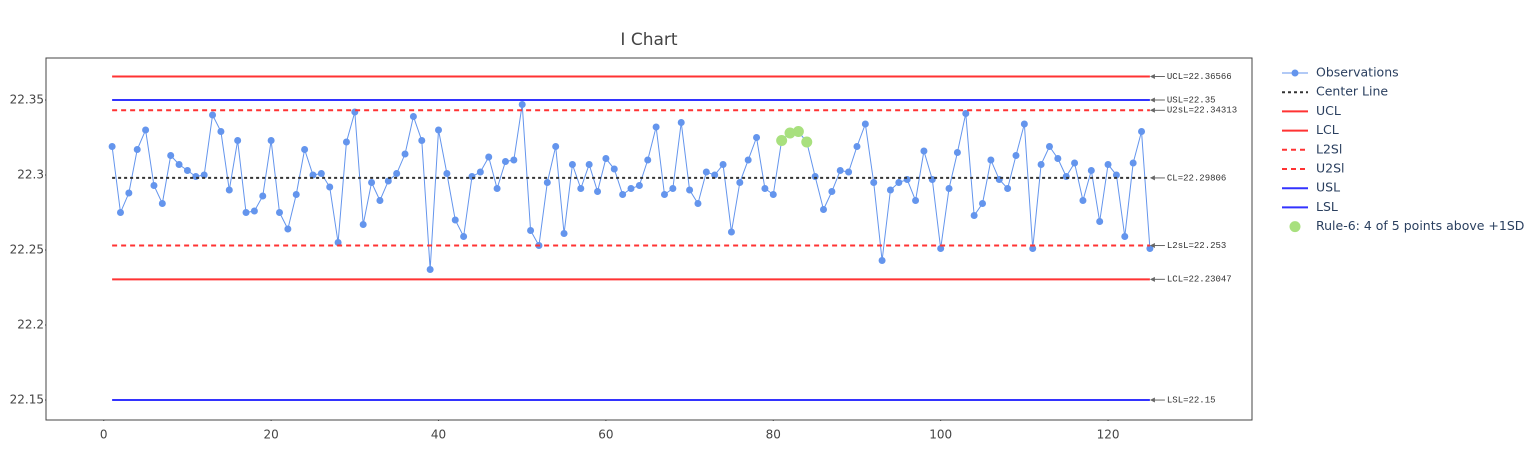 This screenshot has height=468, width=1536. Describe the element at coordinates (605, 435) in the screenshot. I see `x-tick-label: 60` at that location.